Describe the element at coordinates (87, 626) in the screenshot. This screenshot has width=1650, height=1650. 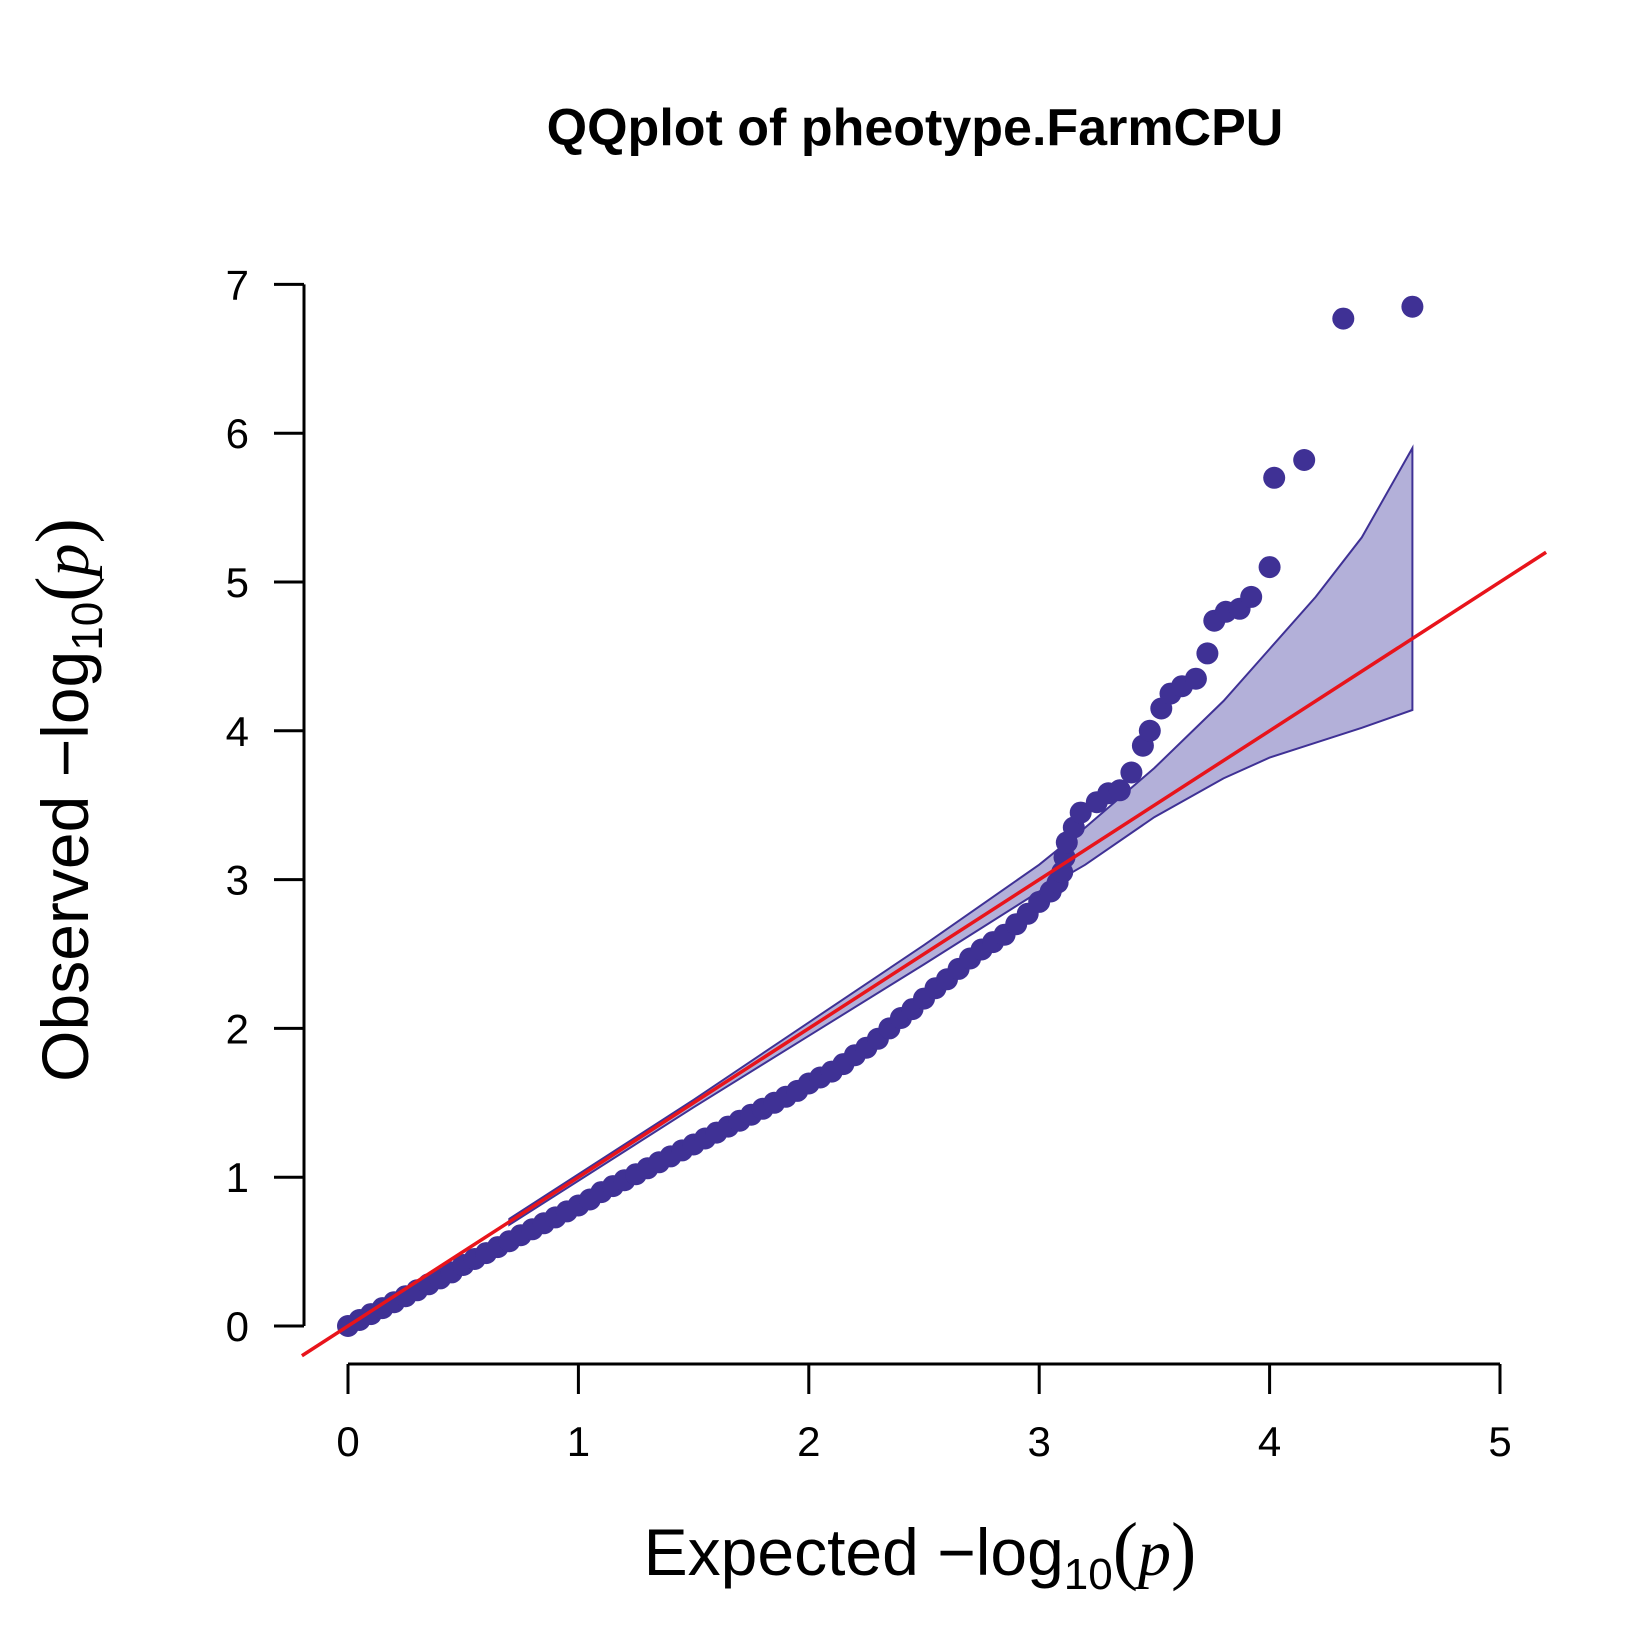
I see `y-axis-title-subscript: 10` at that location.